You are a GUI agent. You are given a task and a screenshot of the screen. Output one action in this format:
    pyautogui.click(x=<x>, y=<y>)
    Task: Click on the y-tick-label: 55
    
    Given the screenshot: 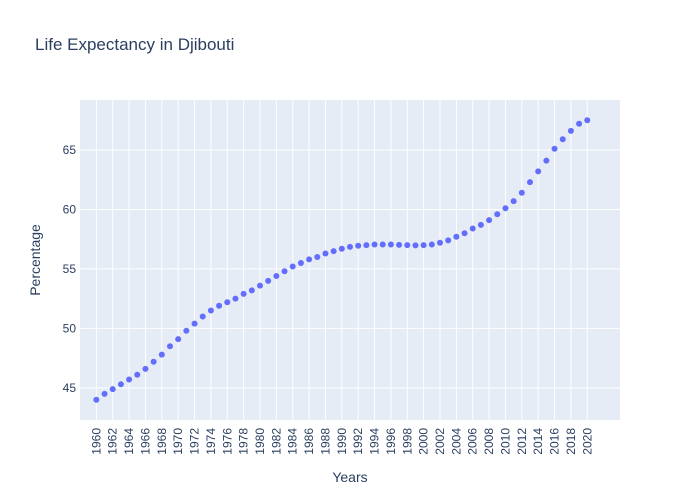 What is the action you would take?
    pyautogui.click(x=70, y=269)
    